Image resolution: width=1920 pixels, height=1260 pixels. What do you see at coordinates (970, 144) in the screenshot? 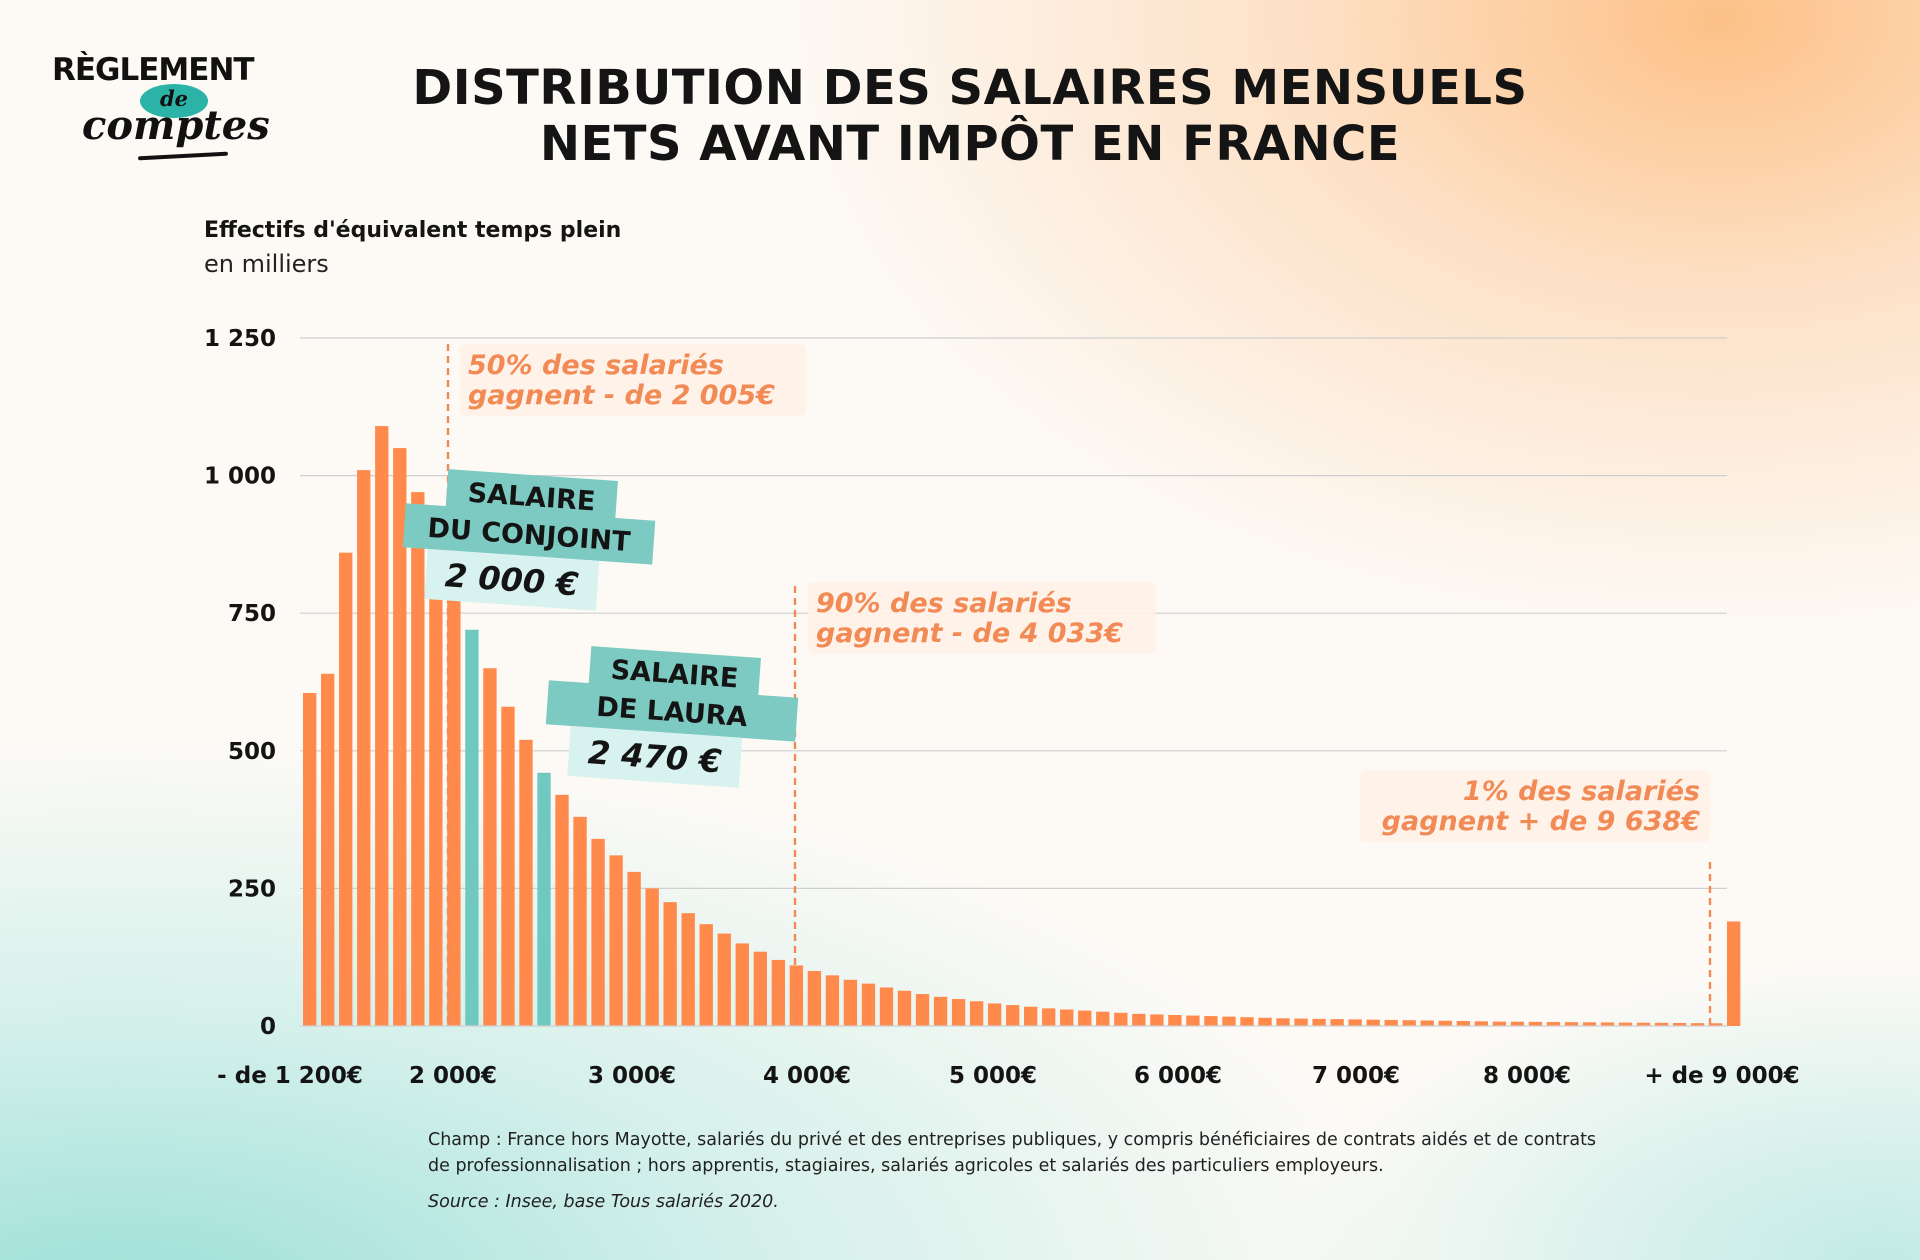
I see `page-title-line-2: NETS AVANT IMPÔT EN FRANCE` at bounding box center [970, 144].